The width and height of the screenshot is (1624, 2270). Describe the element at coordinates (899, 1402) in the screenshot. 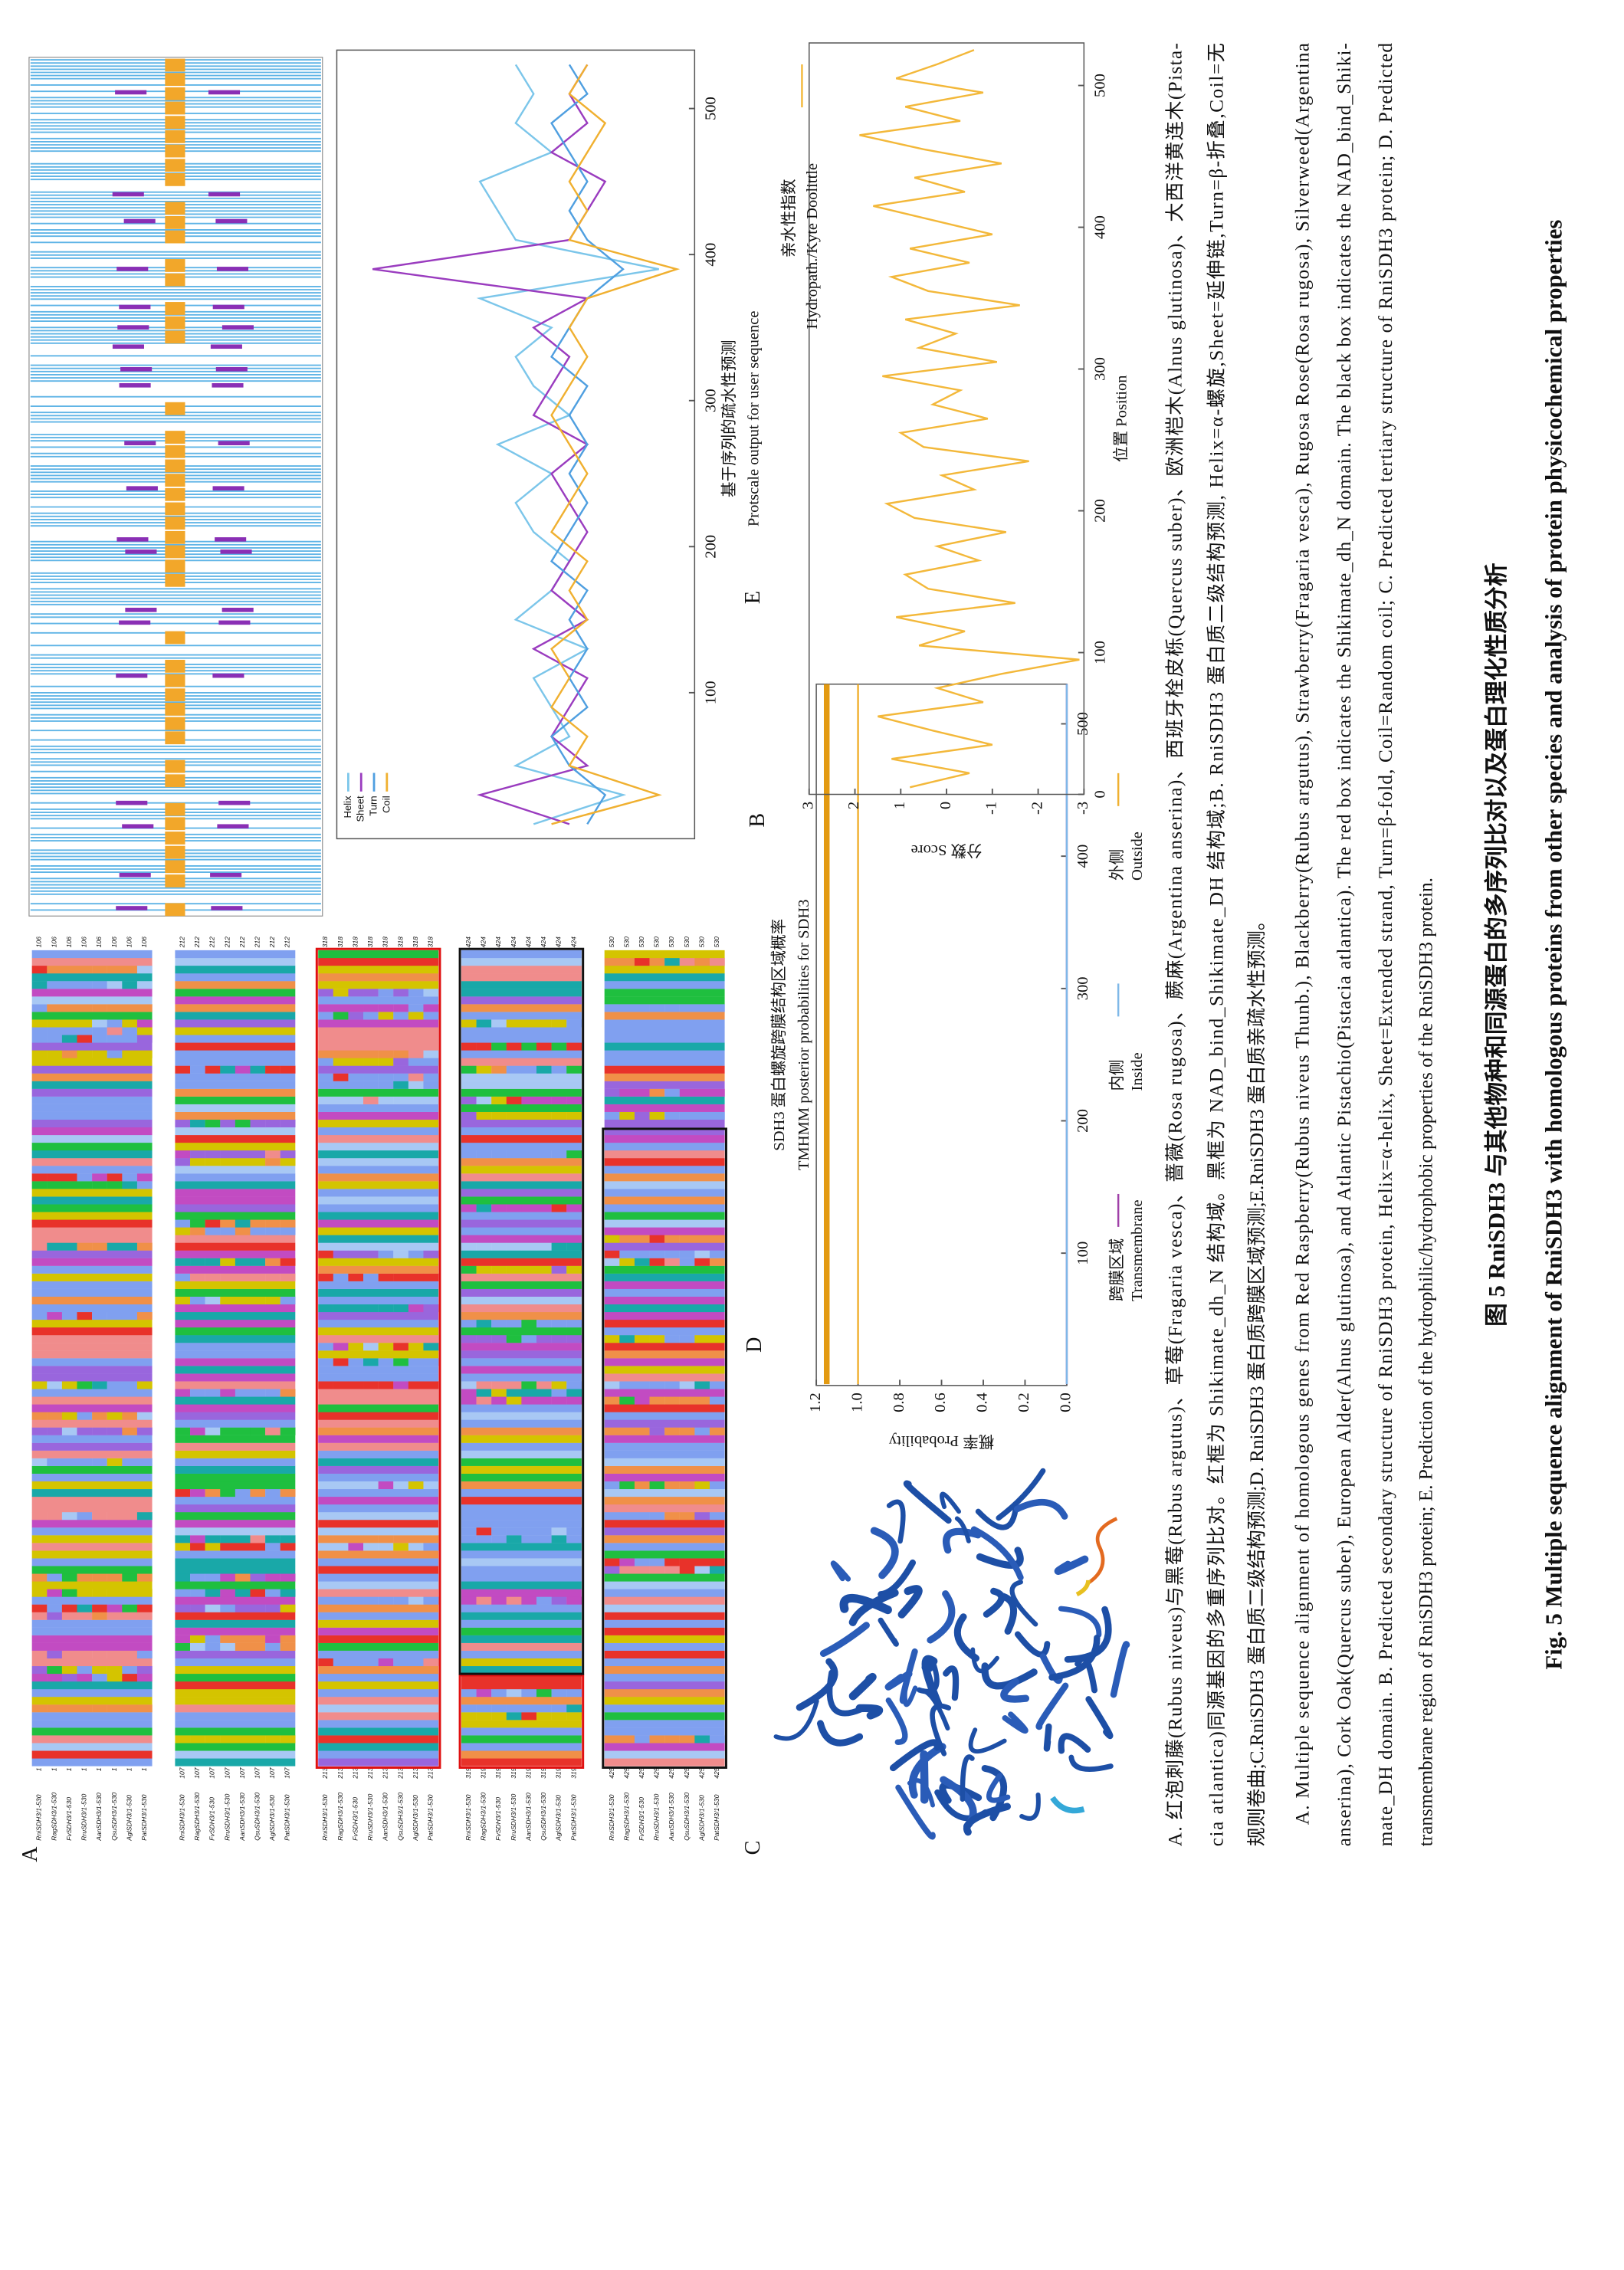

I see `y-tick-label: 0.8` at that location.